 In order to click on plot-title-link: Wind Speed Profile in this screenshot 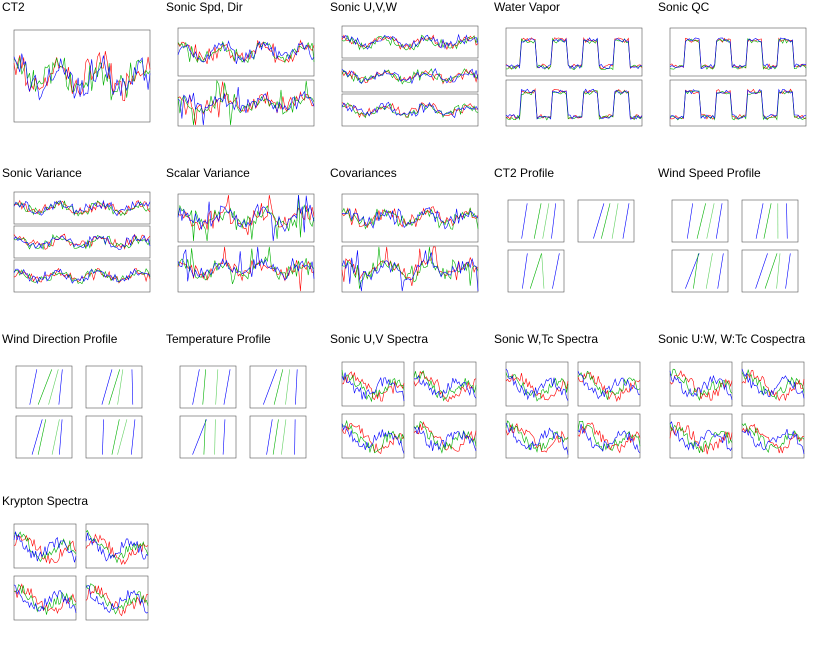, I will do `click(709, 173)`.